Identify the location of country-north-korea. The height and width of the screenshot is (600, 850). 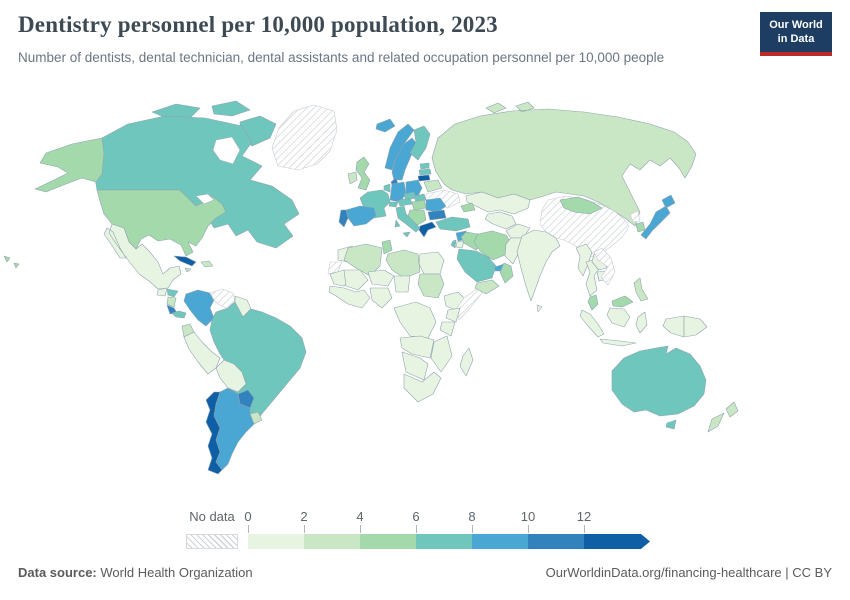
(635, 216).